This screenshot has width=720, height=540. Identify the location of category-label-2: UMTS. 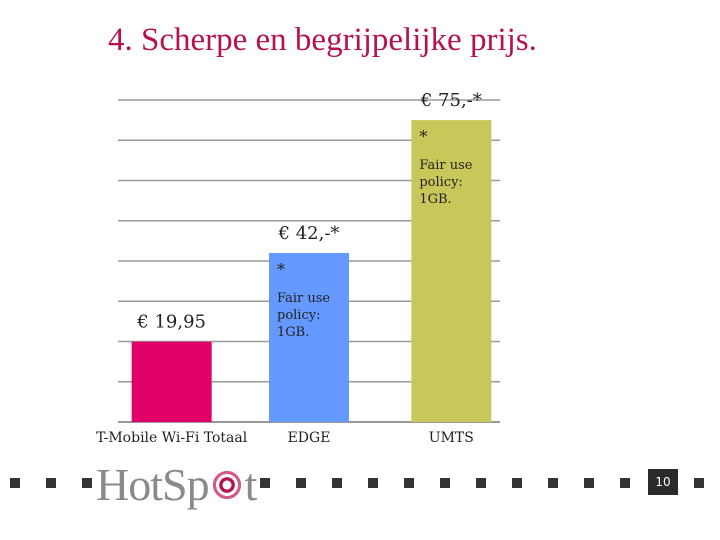
(451, 438).